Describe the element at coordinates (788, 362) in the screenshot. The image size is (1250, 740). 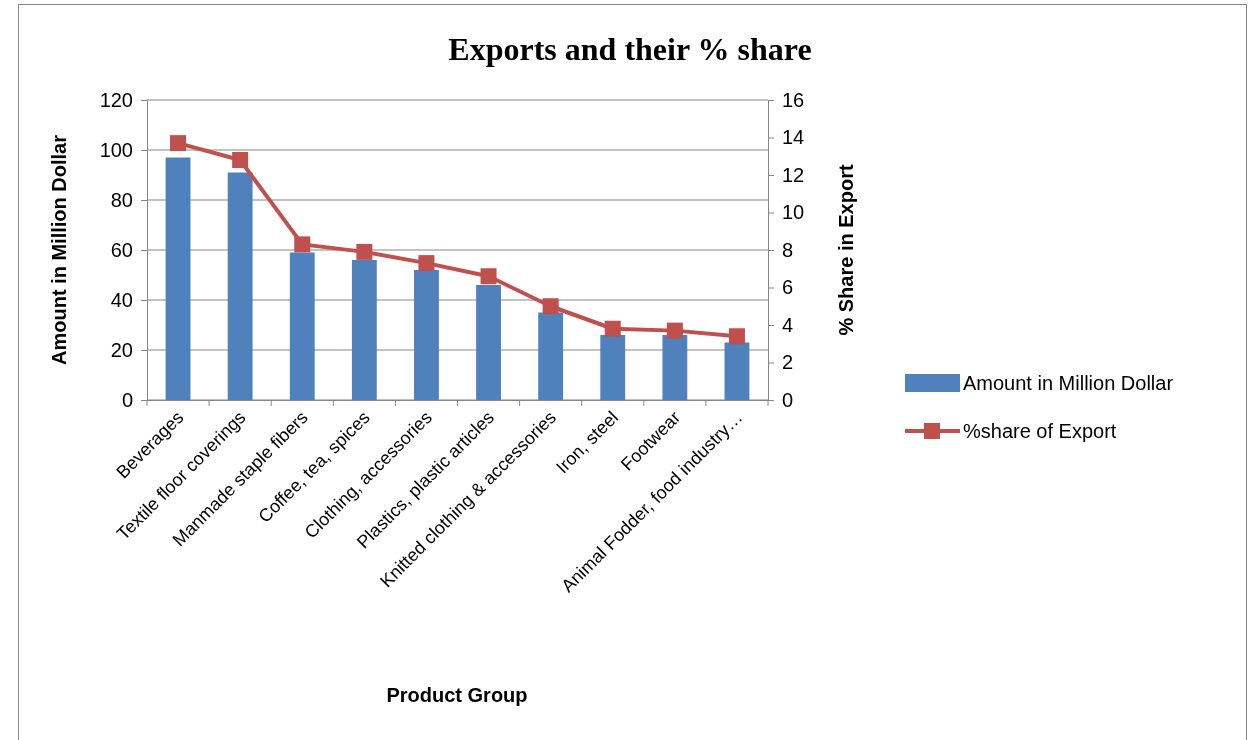
I see `y2-tick-label: 2` at that location.